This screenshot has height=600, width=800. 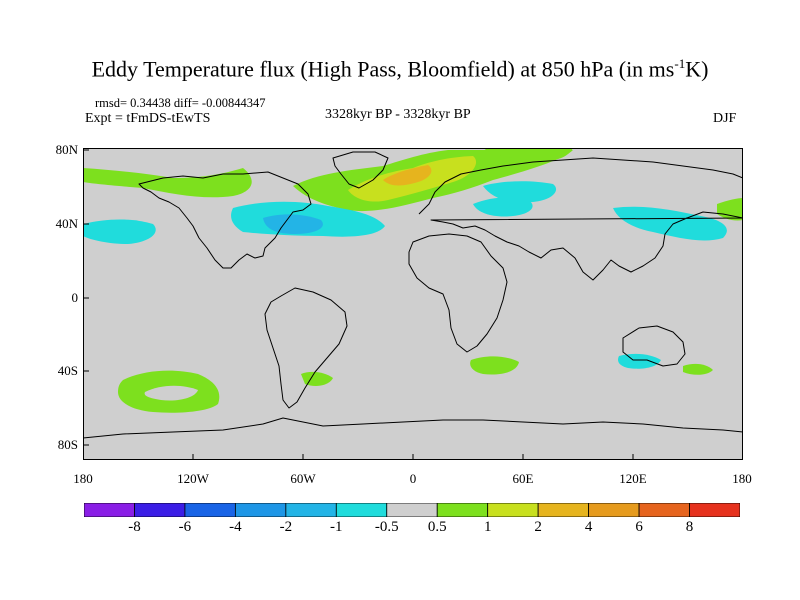 What do you see at coordinates (520, 192) in the screenshot?
I see `asia-negative-region` at bounding box center [520, 192].